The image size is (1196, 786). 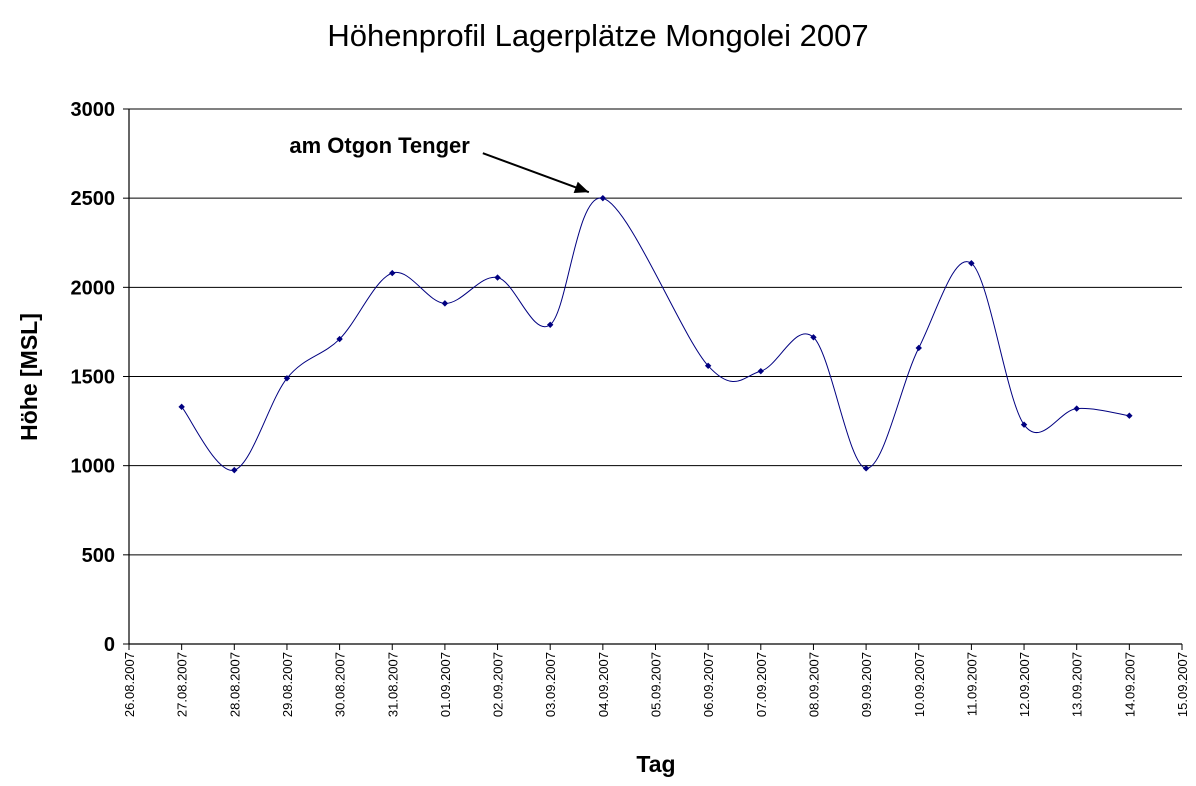 I want to click on x-tick-label: 27.08.2007, so click(x=182, y=684).